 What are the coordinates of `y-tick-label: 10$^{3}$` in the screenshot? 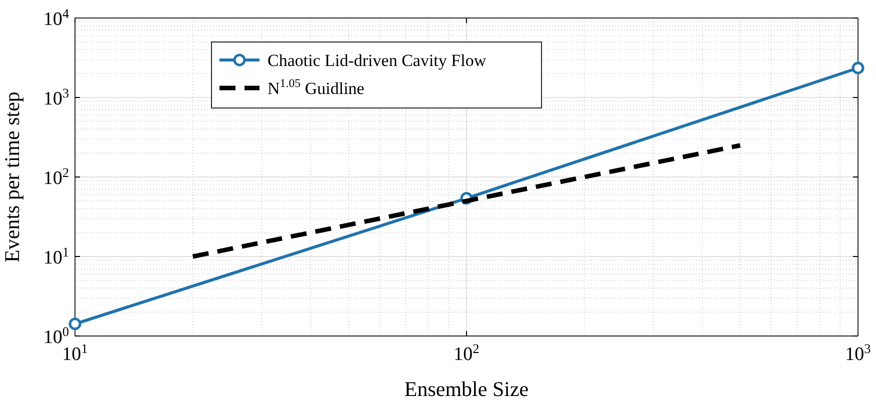 It's located at (56, 97).